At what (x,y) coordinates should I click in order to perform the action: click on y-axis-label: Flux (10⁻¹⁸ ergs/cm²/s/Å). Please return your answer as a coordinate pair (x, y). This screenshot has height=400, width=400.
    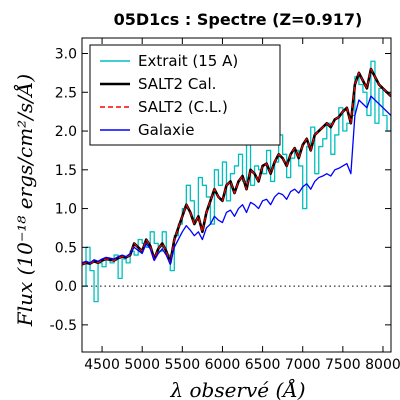
    Looking at the image, I should click on (24, 200).